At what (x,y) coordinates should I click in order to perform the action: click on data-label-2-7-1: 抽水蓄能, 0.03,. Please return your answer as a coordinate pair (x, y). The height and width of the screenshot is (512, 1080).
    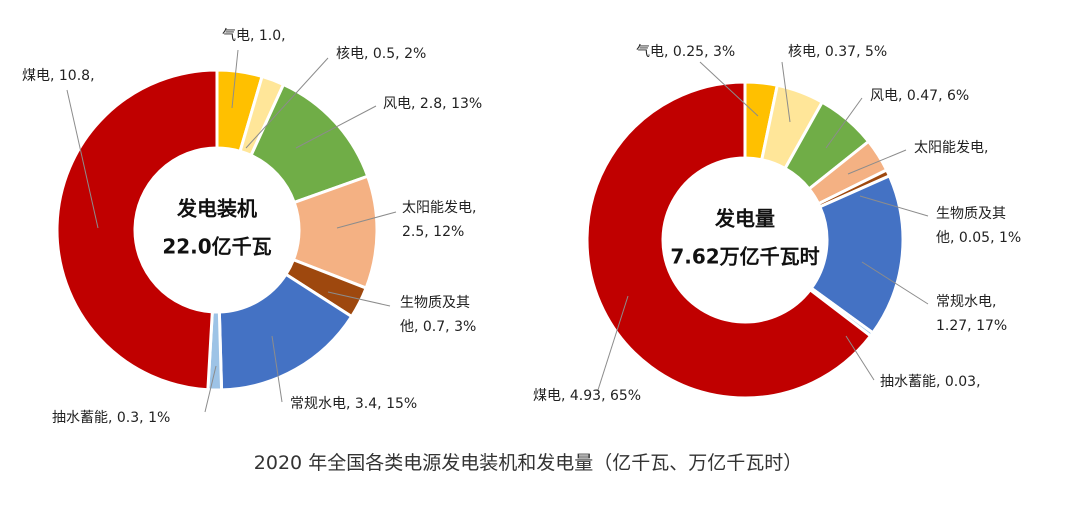
    Looking at the image, I should click on (930, 382).